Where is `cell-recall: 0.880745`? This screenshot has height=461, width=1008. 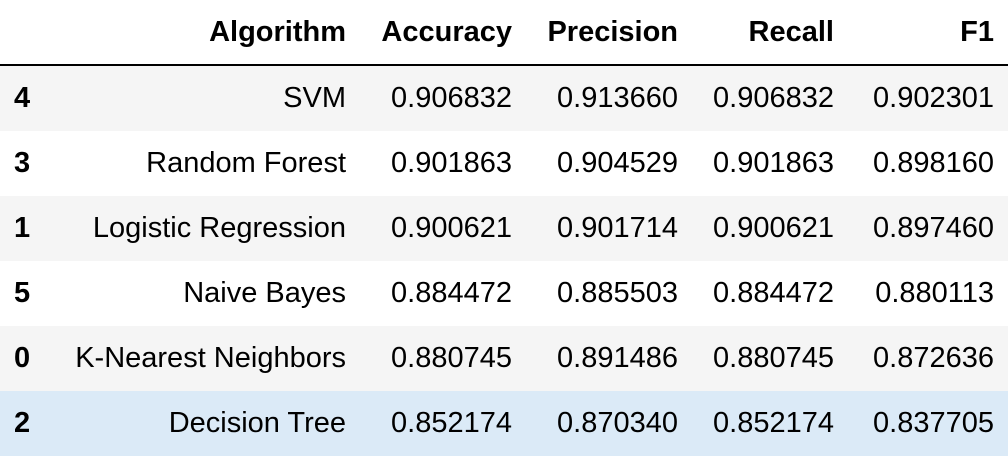
cell-recall: 0.880745 is located at coordinates (773, 358).